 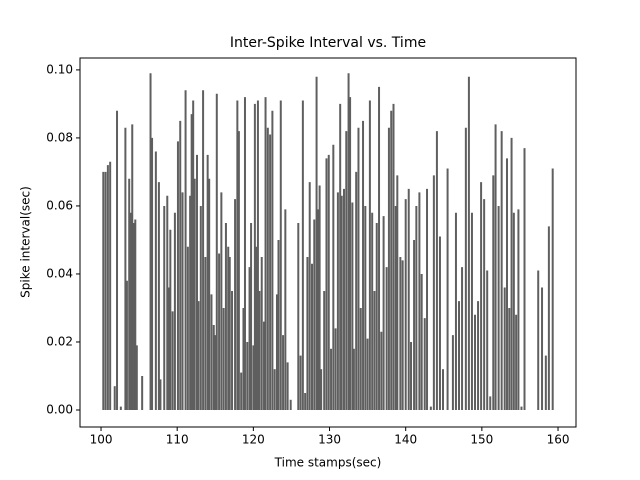 I want to click on y-tick-label: 0.08, so click(x=59, y=137).